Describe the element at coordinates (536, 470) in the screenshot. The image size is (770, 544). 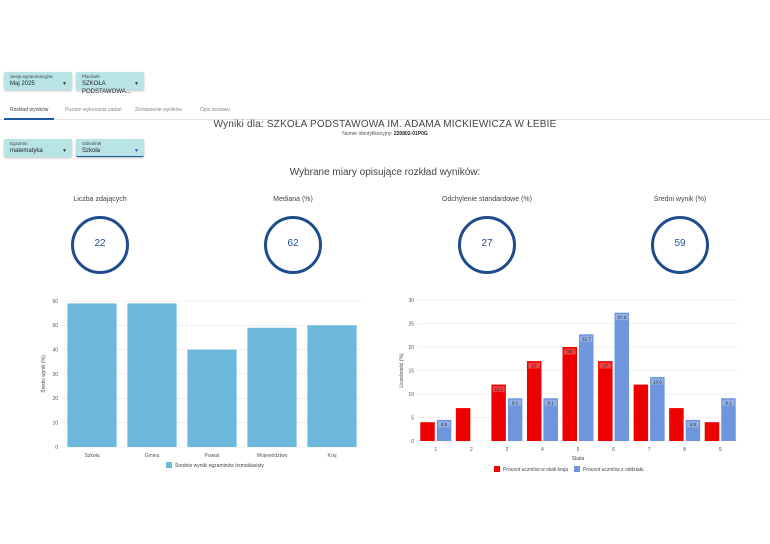
I see `legend-label: Procent uczniów w skali kraju` at that location.